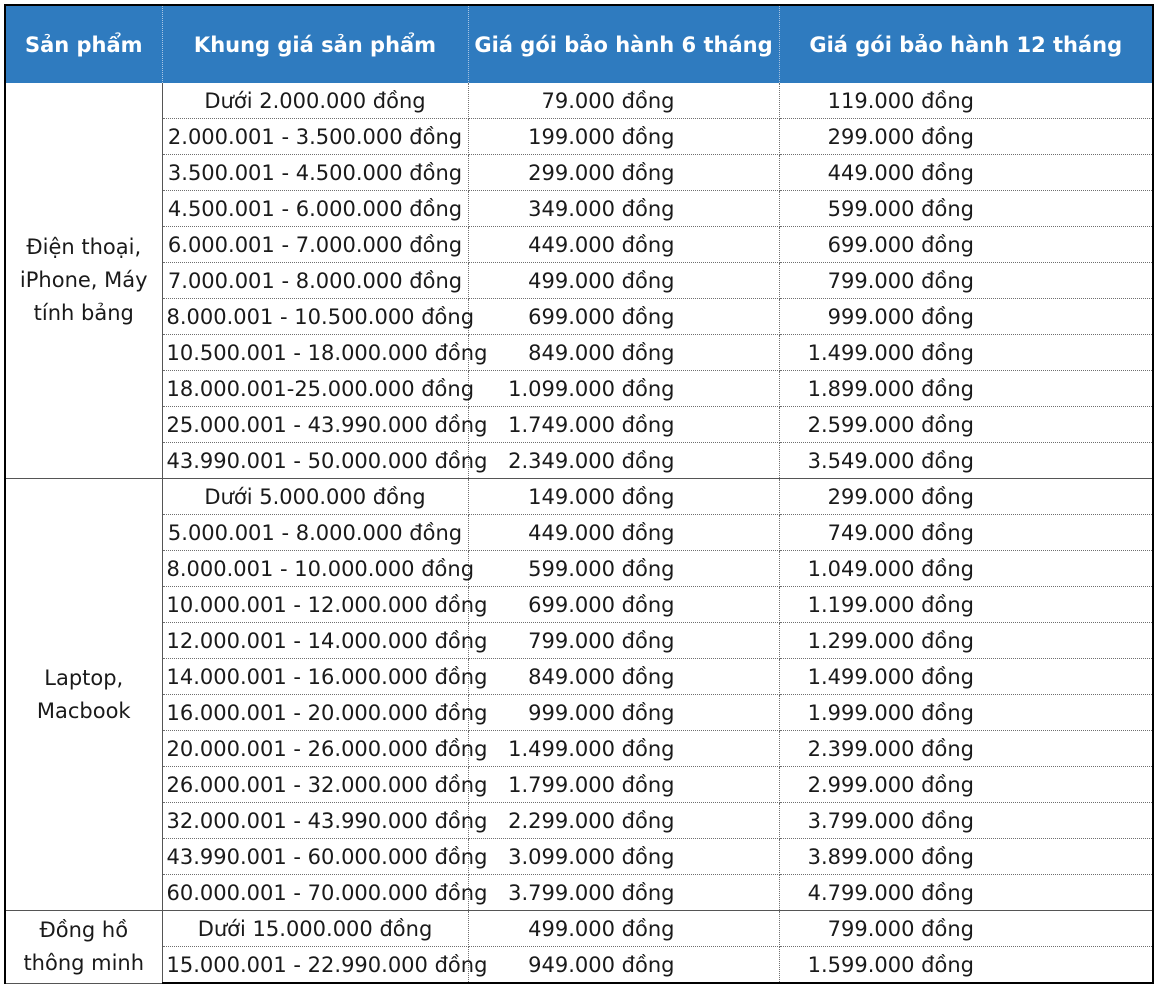 Image resolution: width=1155 pixels, height=984 pixels. Describe the element at coordinates (623, 712) in the screenshot. I see `price-6-months-cell: 999.000 đồng` at that location.